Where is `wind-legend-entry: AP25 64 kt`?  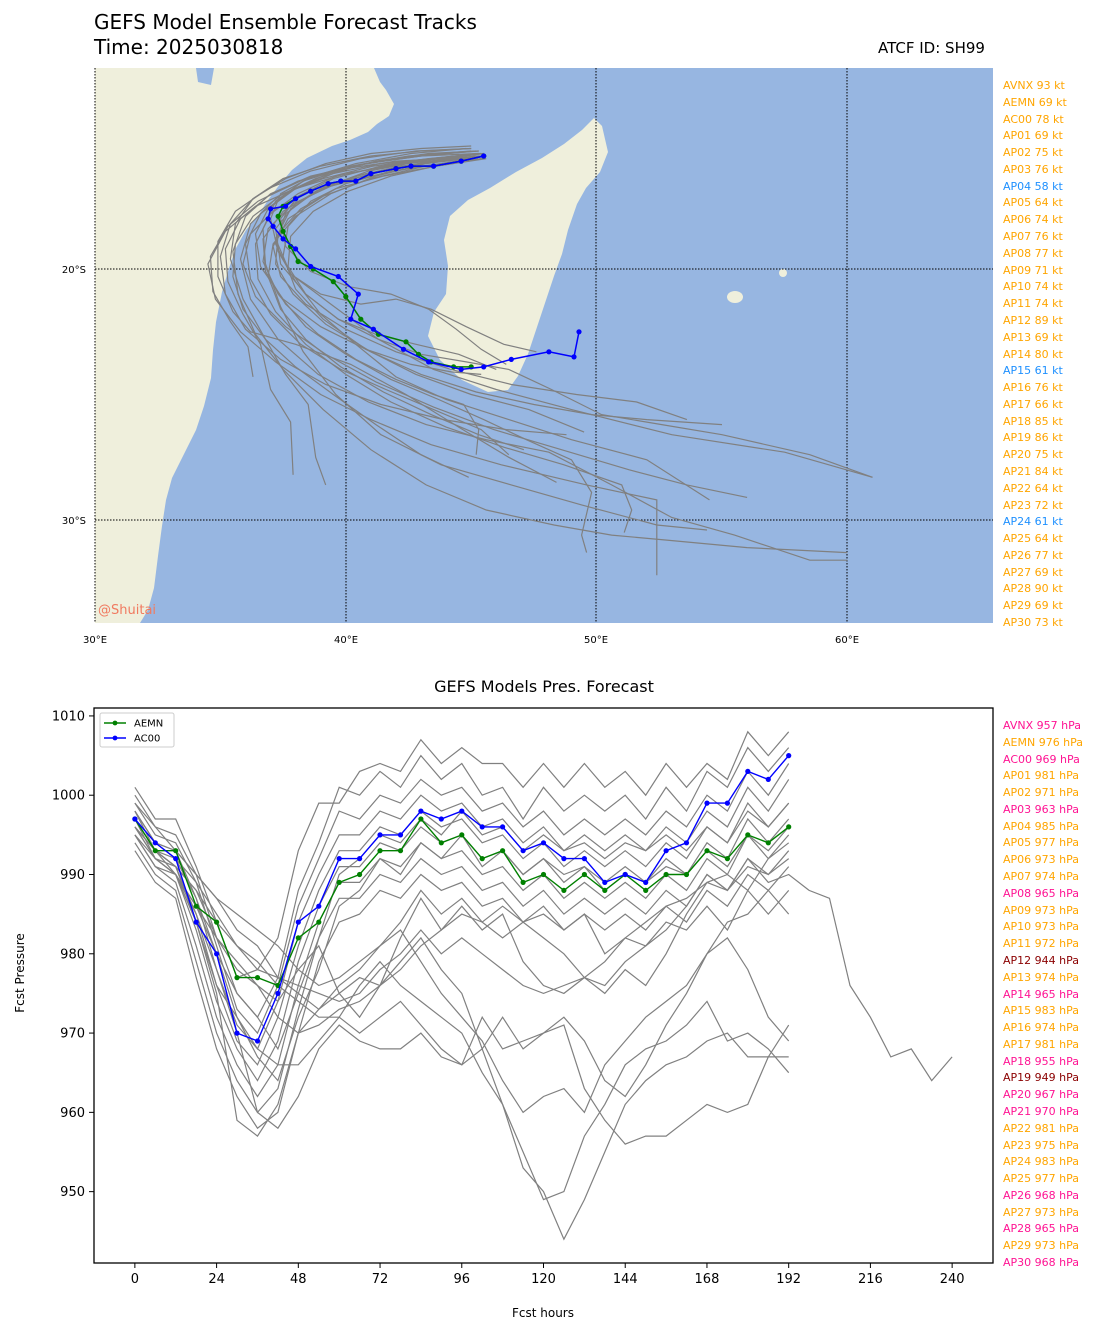 wind-legend-entry: AP25 64 kt is located at coordinates (1033, 539).